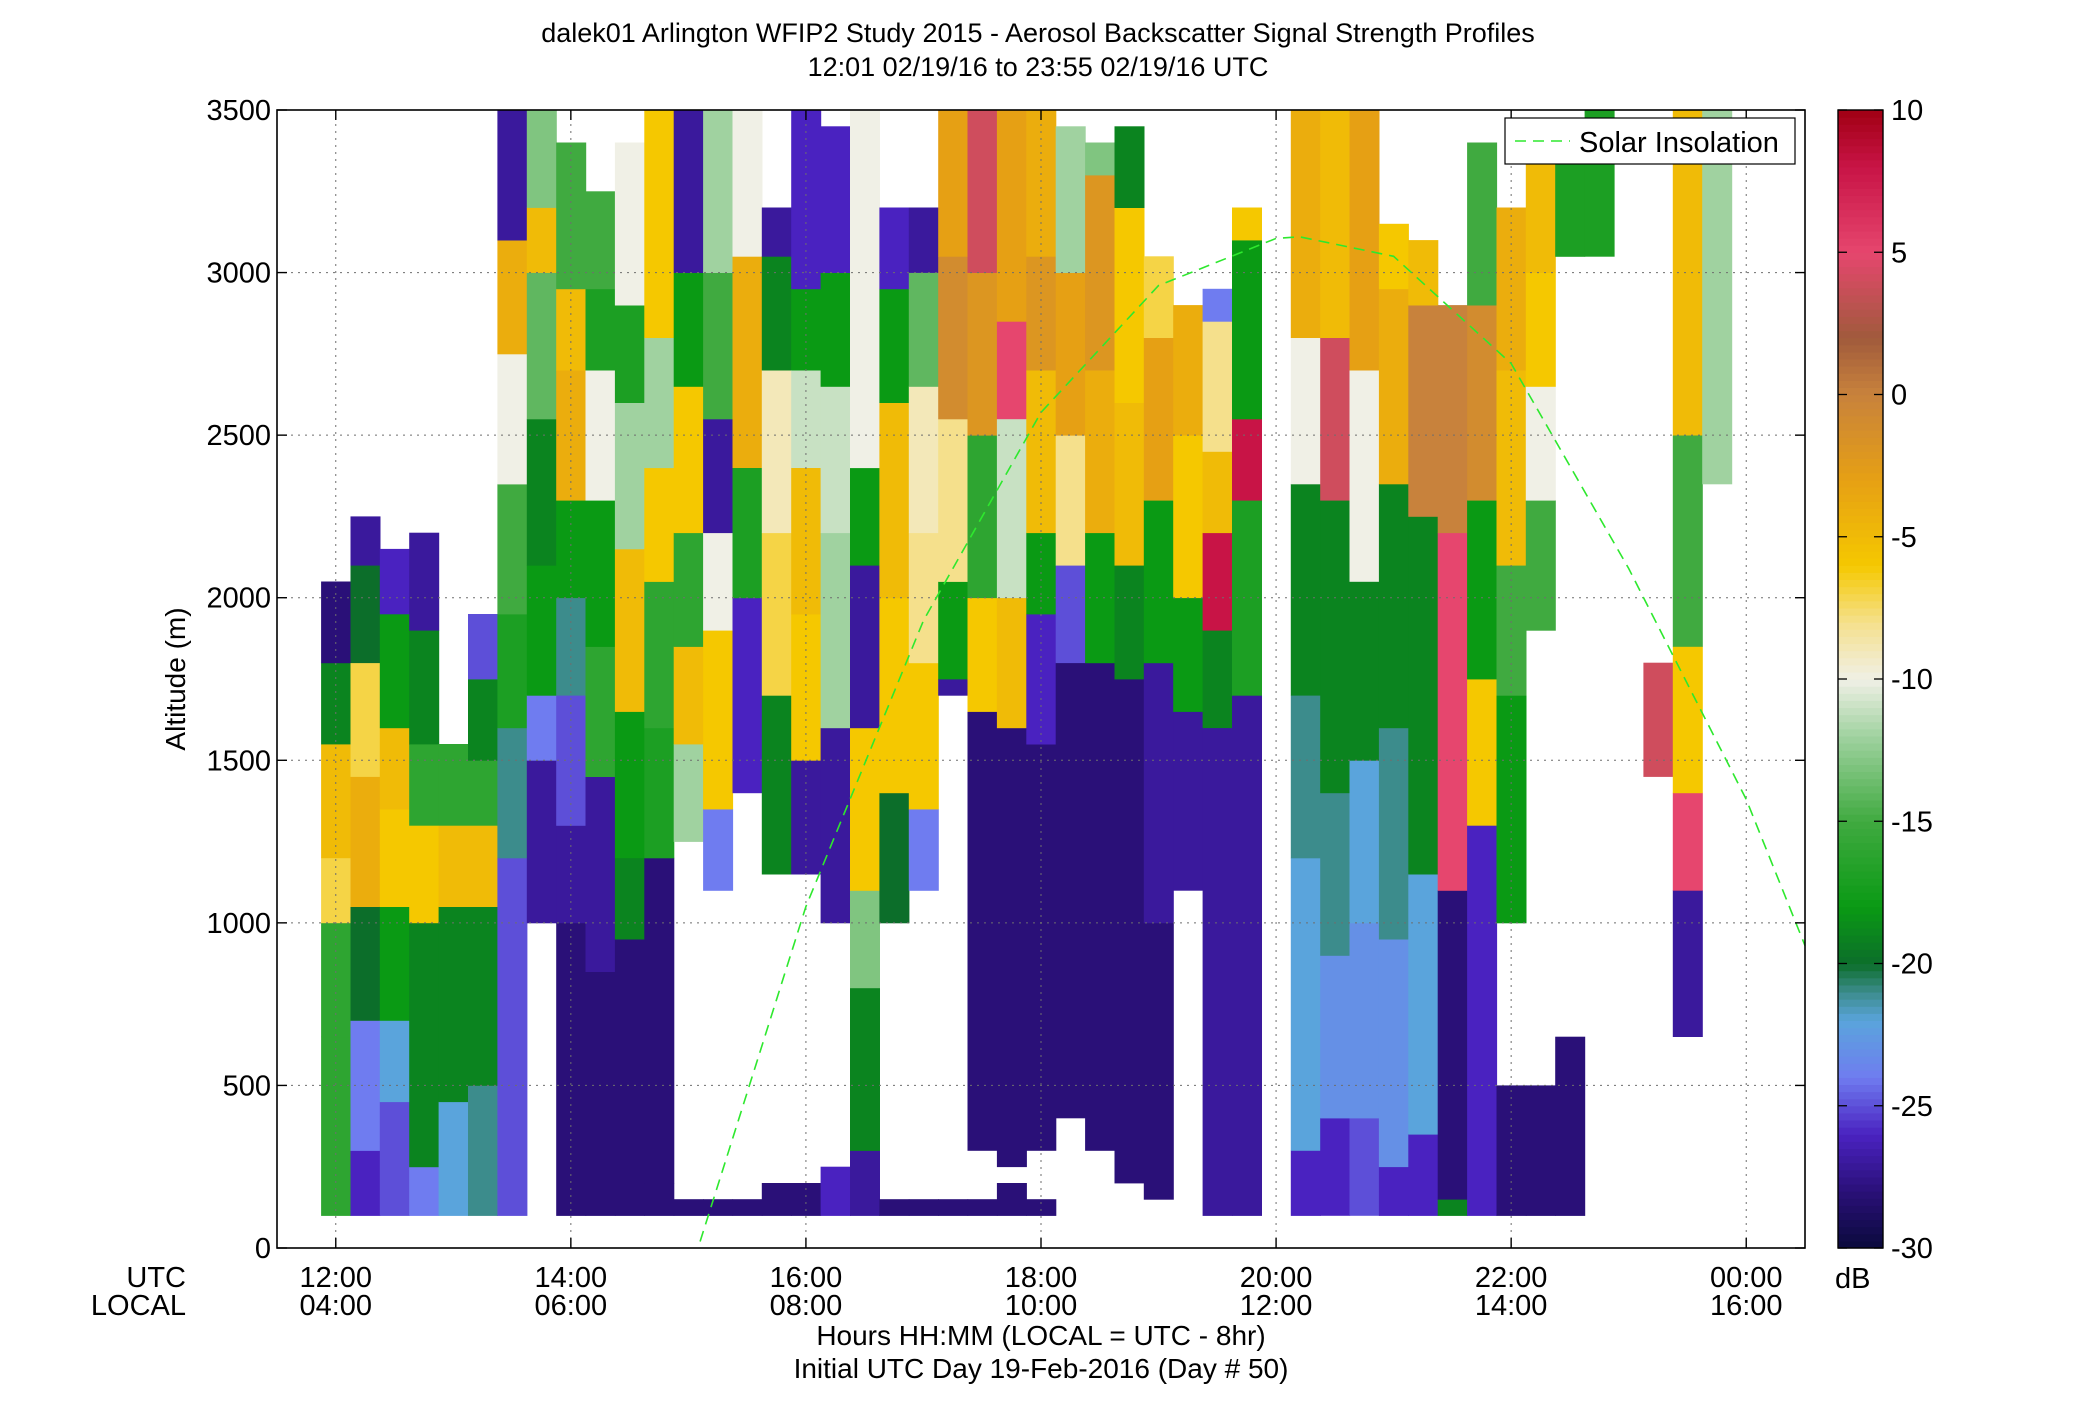 The height and width of the screenshot is (1425, 2098). What do you see at coordinates (238, 924) in the screenshot?
I see `y-tick-label: 1000` at bounding box center [238, 924].